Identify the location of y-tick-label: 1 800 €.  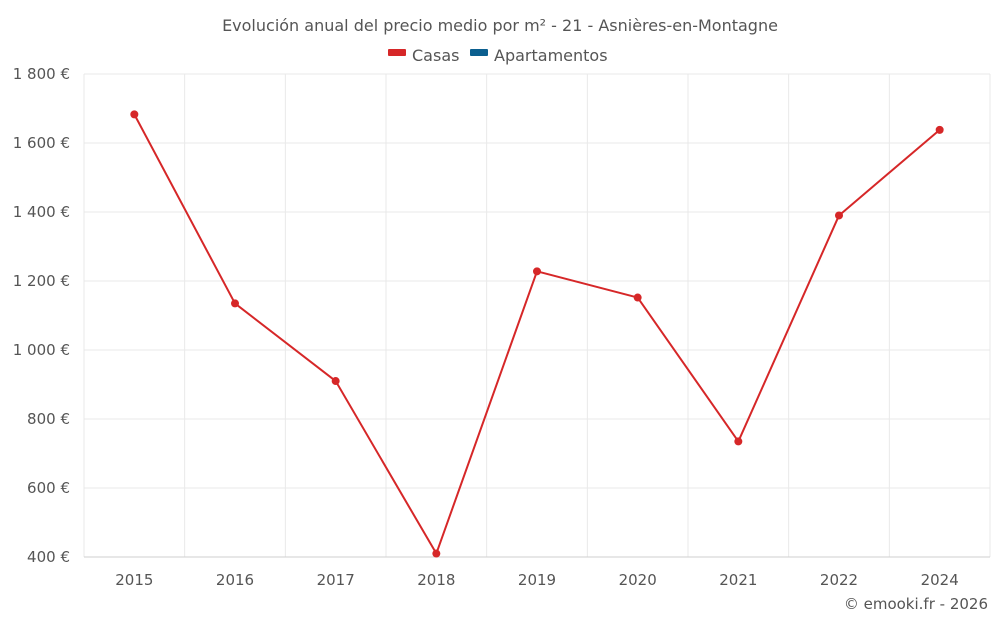
(41, 74).